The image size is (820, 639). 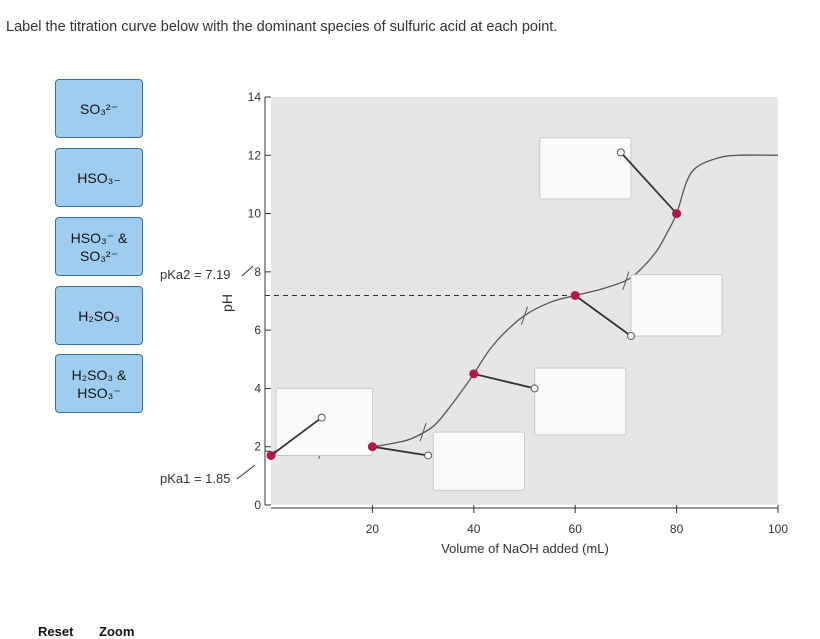 What do you see at coordinates (525, 548) in the screenshot?
I see `x-axis-label: Volume of NaOH added (mL)` at bounding box center [525, 548].